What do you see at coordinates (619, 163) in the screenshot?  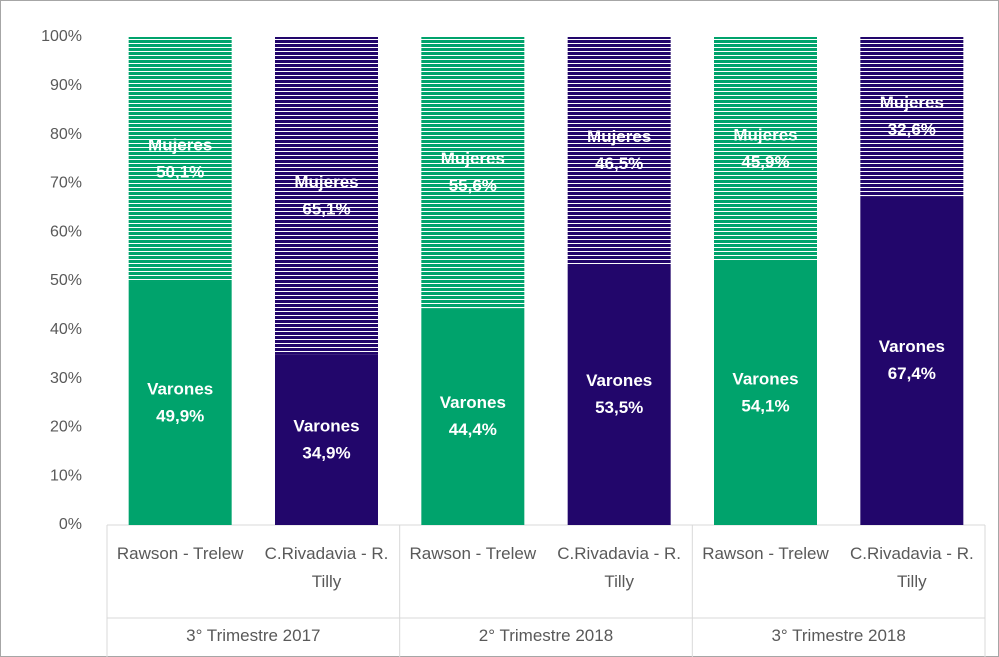 I see `data-label: 46,5%` at bounding box center [619, 163].